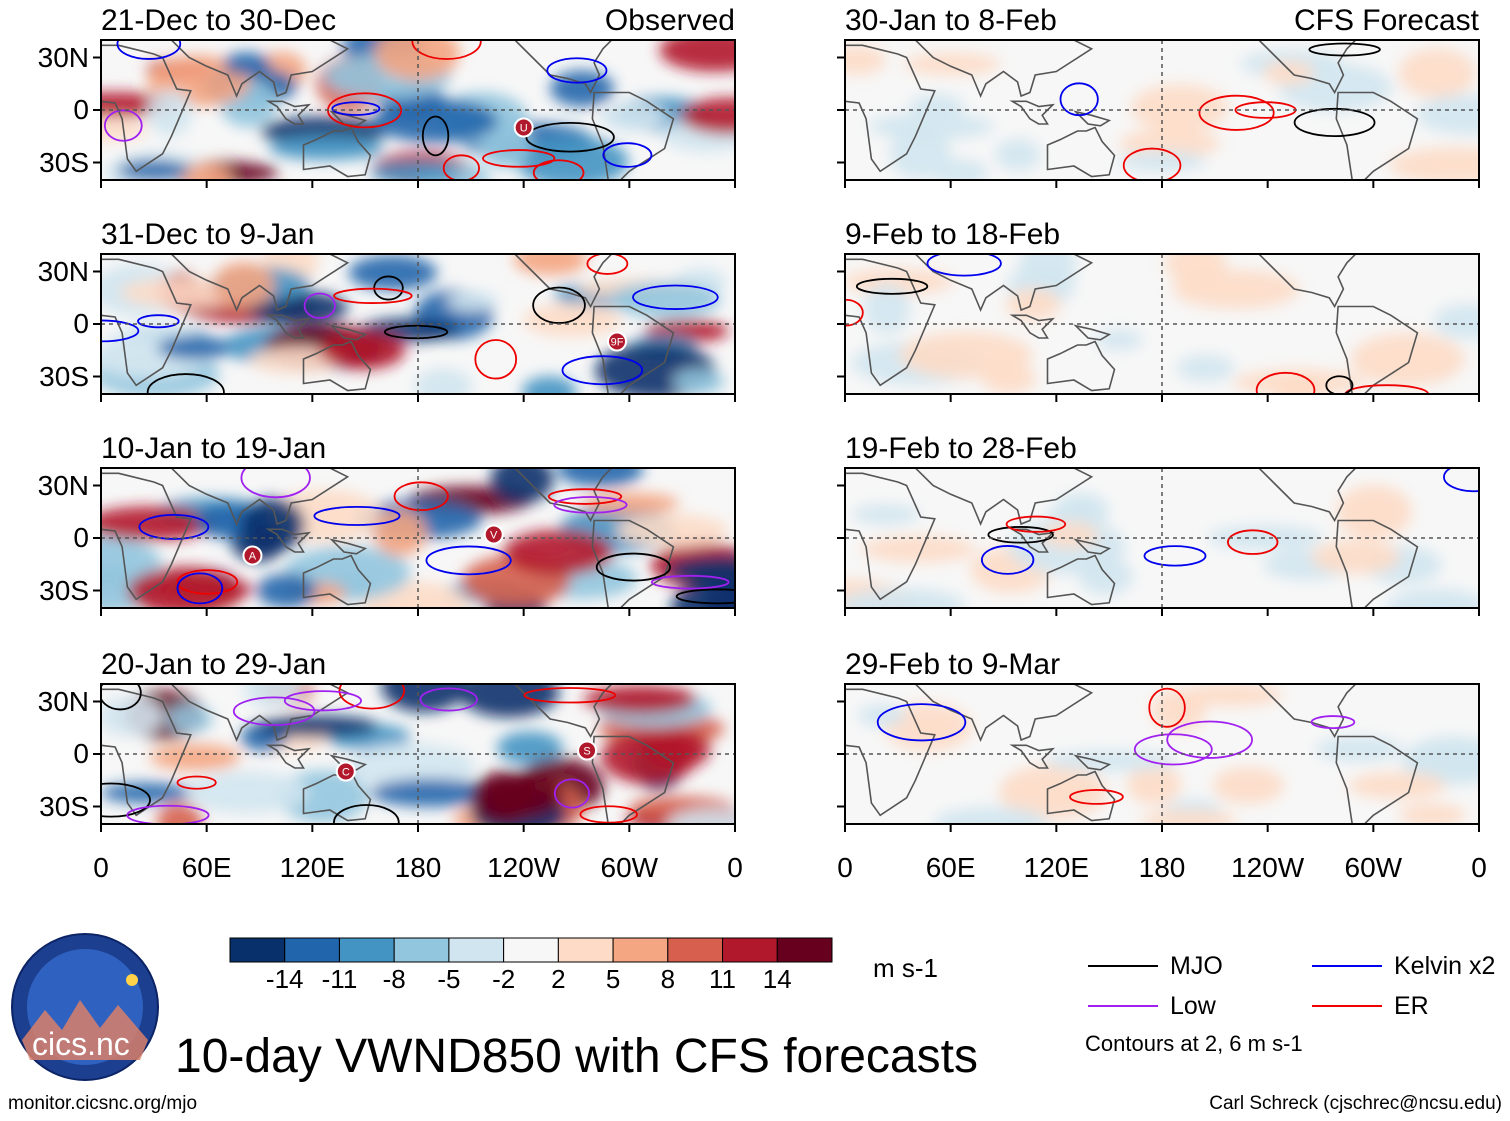 This screenshot has height=1121, width=1510. Describe the element at coordinates (961, 448) in the screenshot. I see `panel-title: 19-Feb to 28-Feb` at that location.